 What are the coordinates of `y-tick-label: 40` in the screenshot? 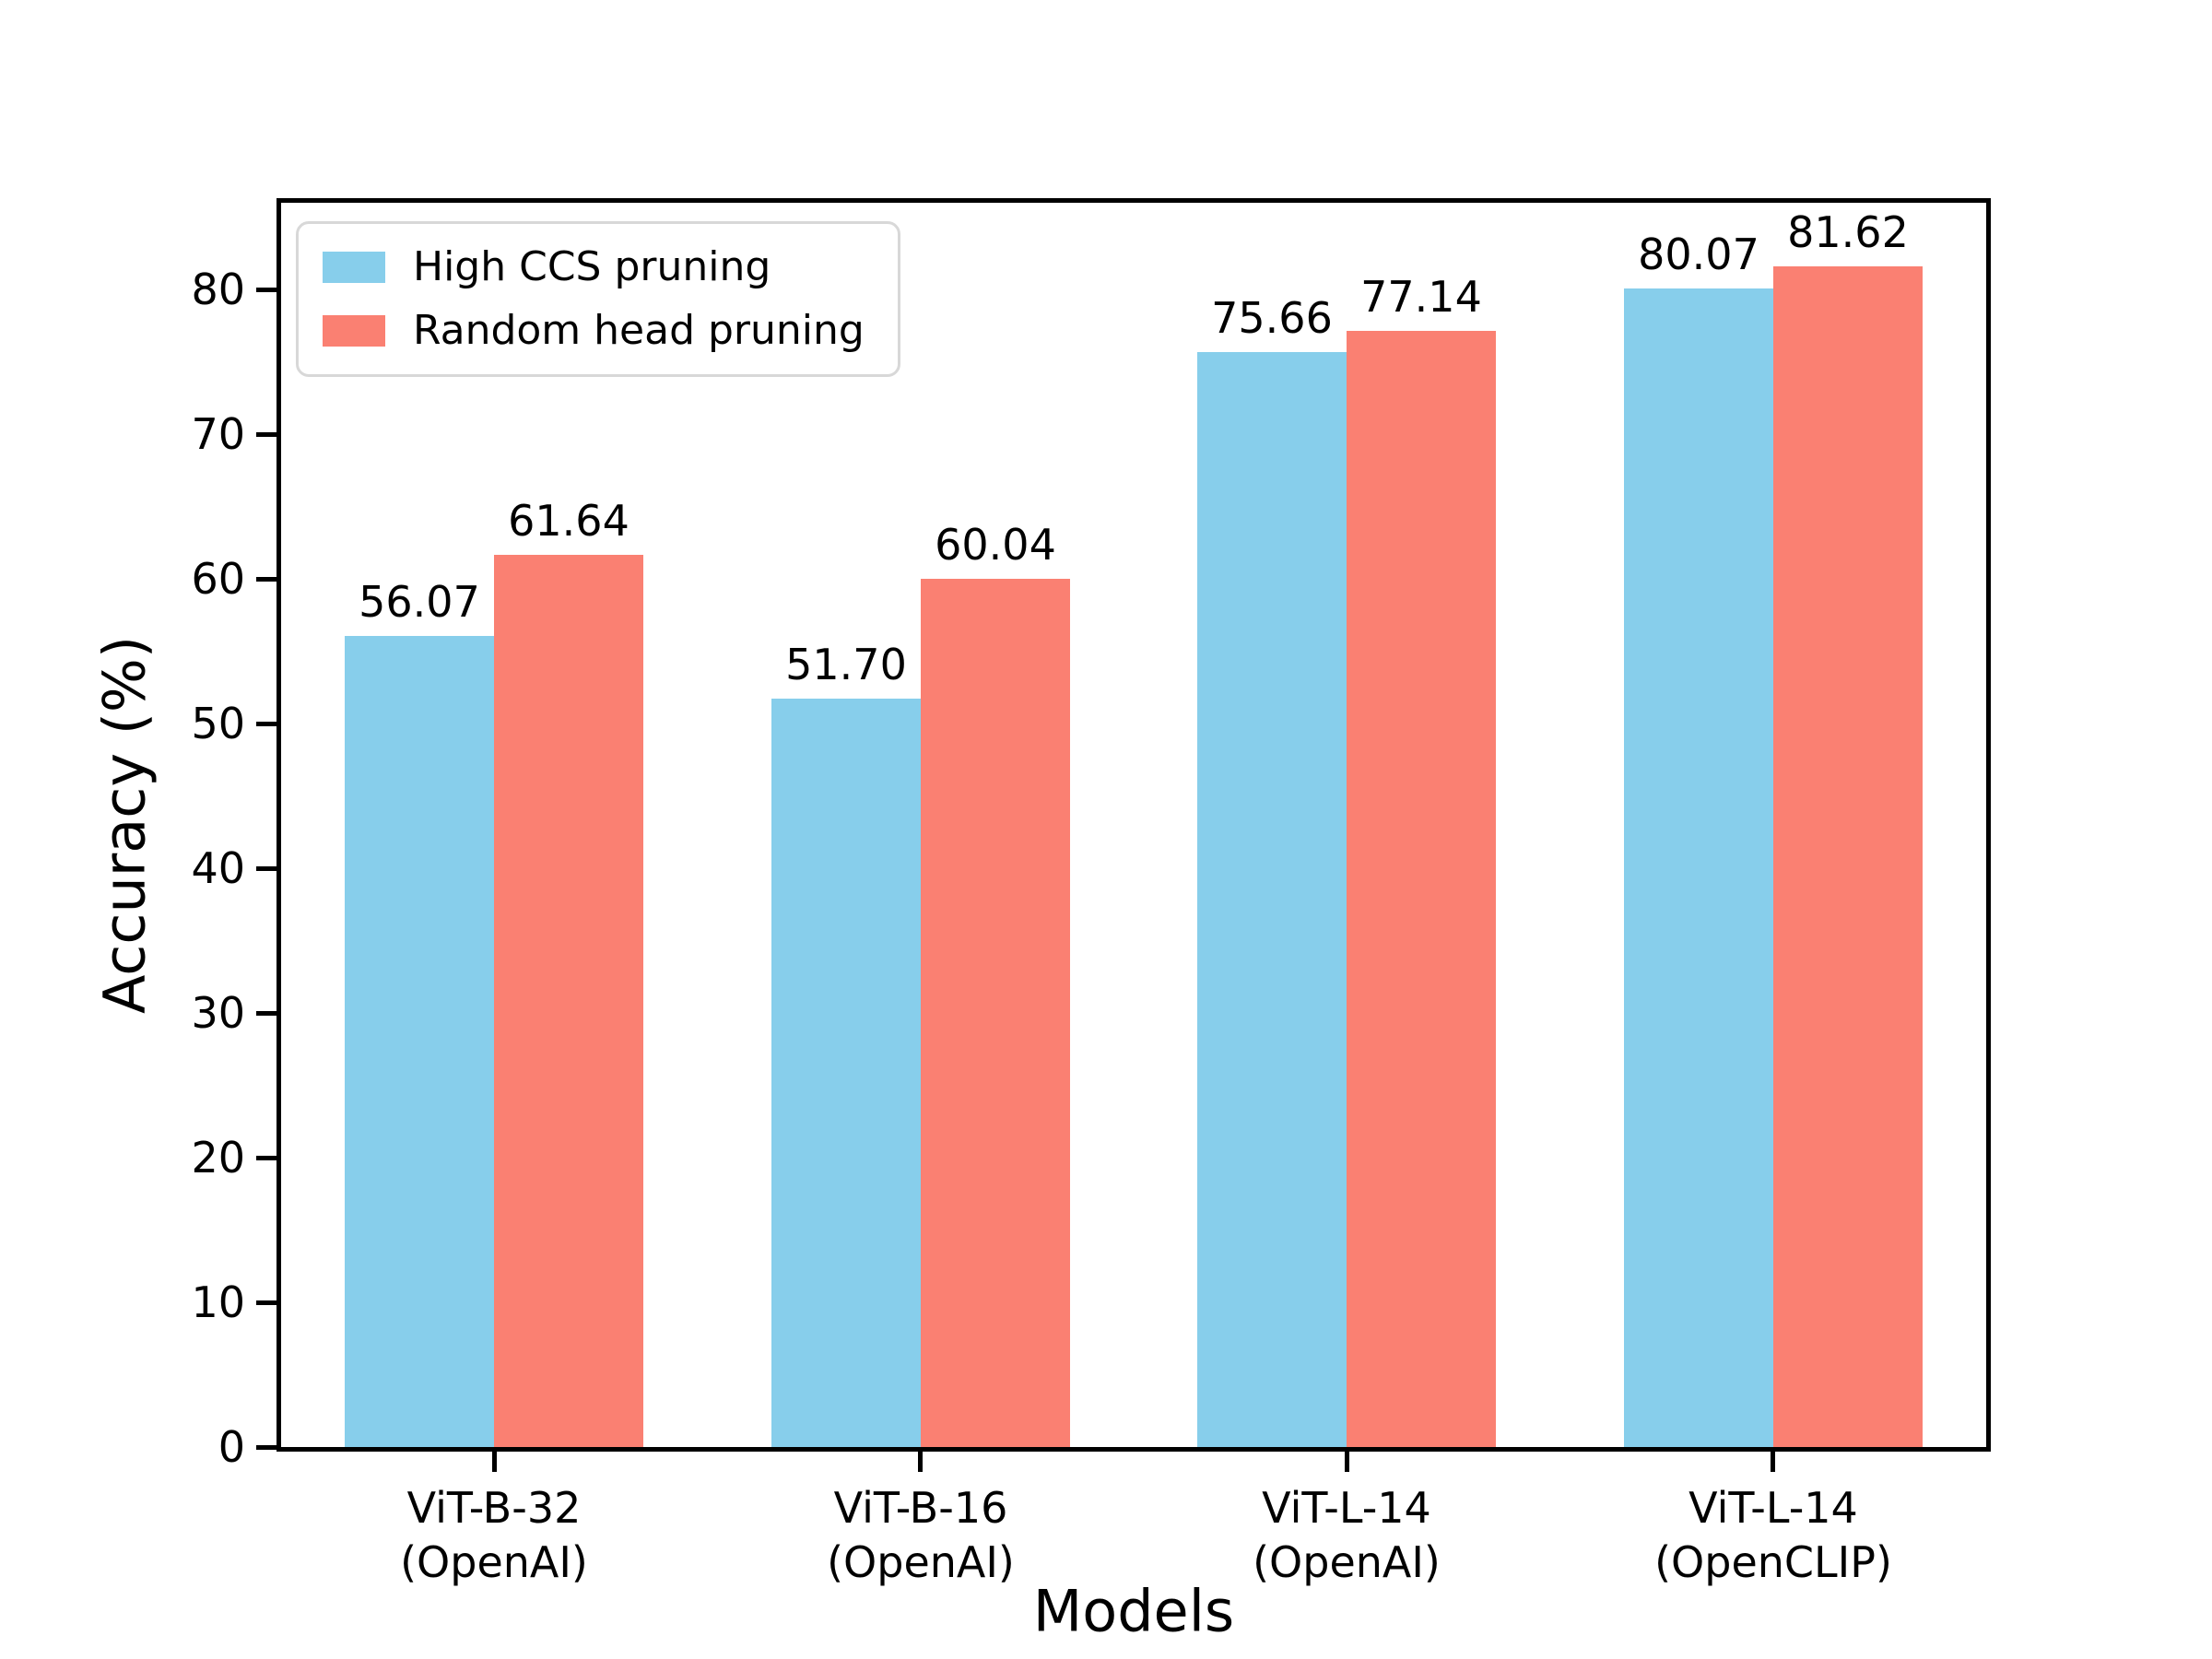 It's located at (218, 868).